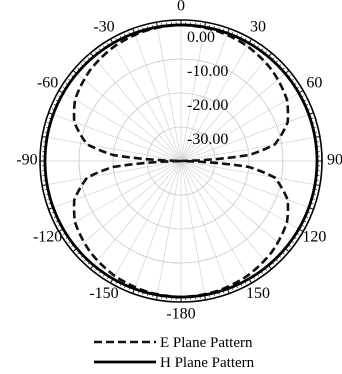  What do you see at coordinates (334, 160) in the screenshot?
I see `angle-tick-label: 90` at bounding box center [334, 160].